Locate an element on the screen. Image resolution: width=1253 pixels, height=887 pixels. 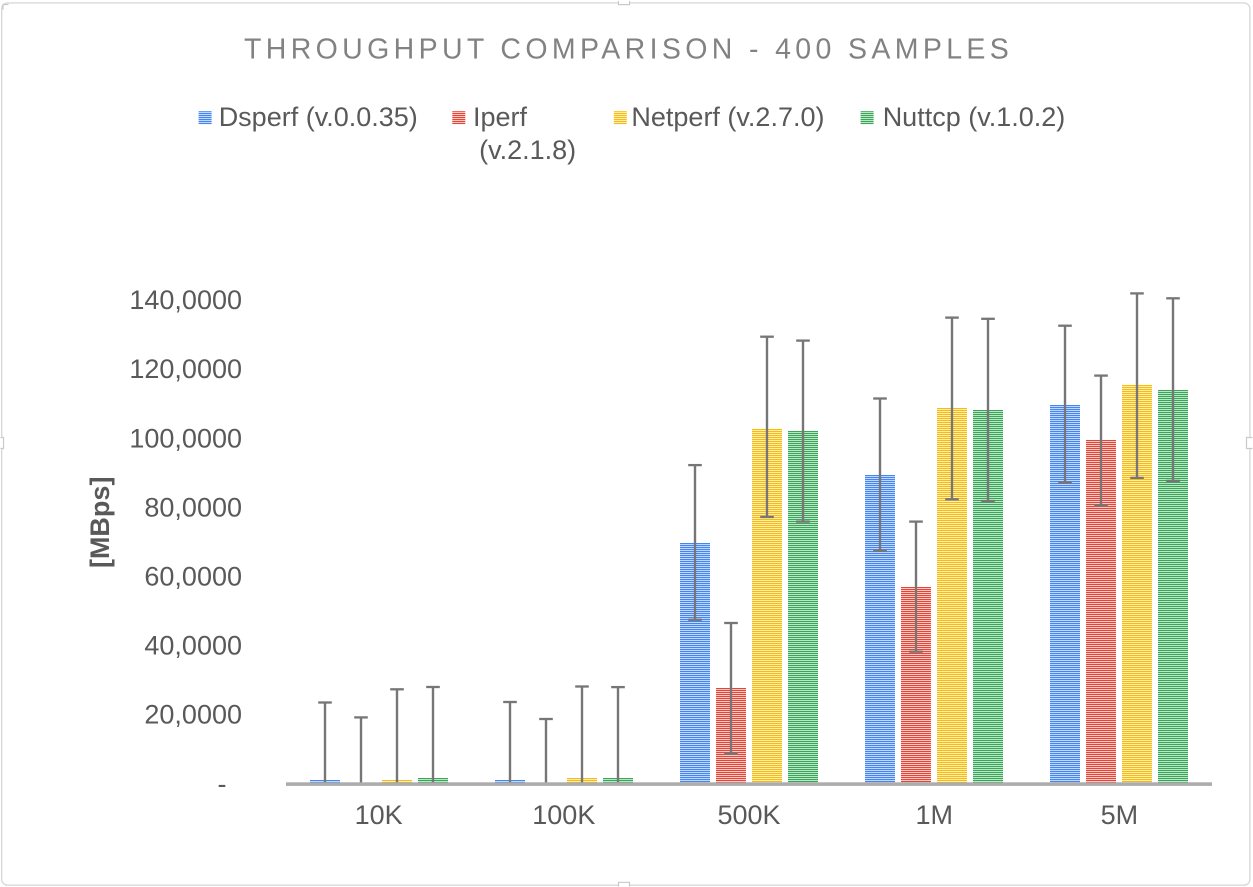
svg-text: [MBps] is located at coordinates (100, 522).